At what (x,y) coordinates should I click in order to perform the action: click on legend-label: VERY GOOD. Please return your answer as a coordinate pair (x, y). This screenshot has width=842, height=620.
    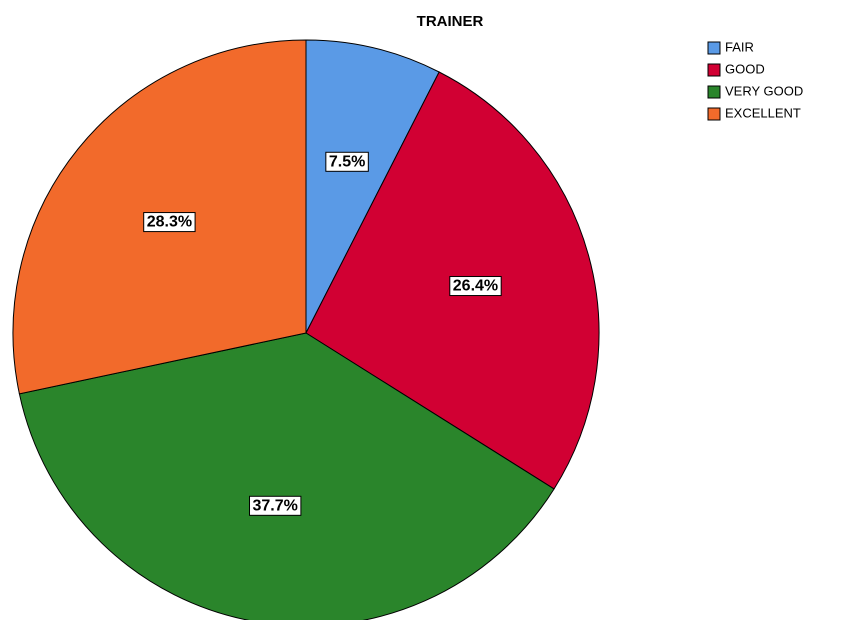
    Looking at the image, I should click on (764, 90).